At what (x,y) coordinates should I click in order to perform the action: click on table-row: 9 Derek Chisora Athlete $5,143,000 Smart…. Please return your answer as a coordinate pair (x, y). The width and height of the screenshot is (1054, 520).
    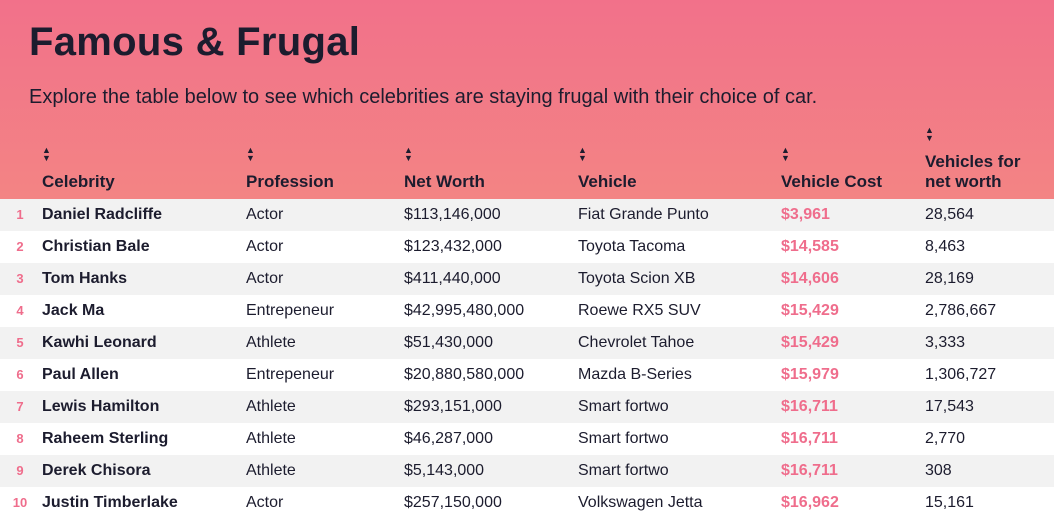
    Looking at the image, I should click on (527, 471).